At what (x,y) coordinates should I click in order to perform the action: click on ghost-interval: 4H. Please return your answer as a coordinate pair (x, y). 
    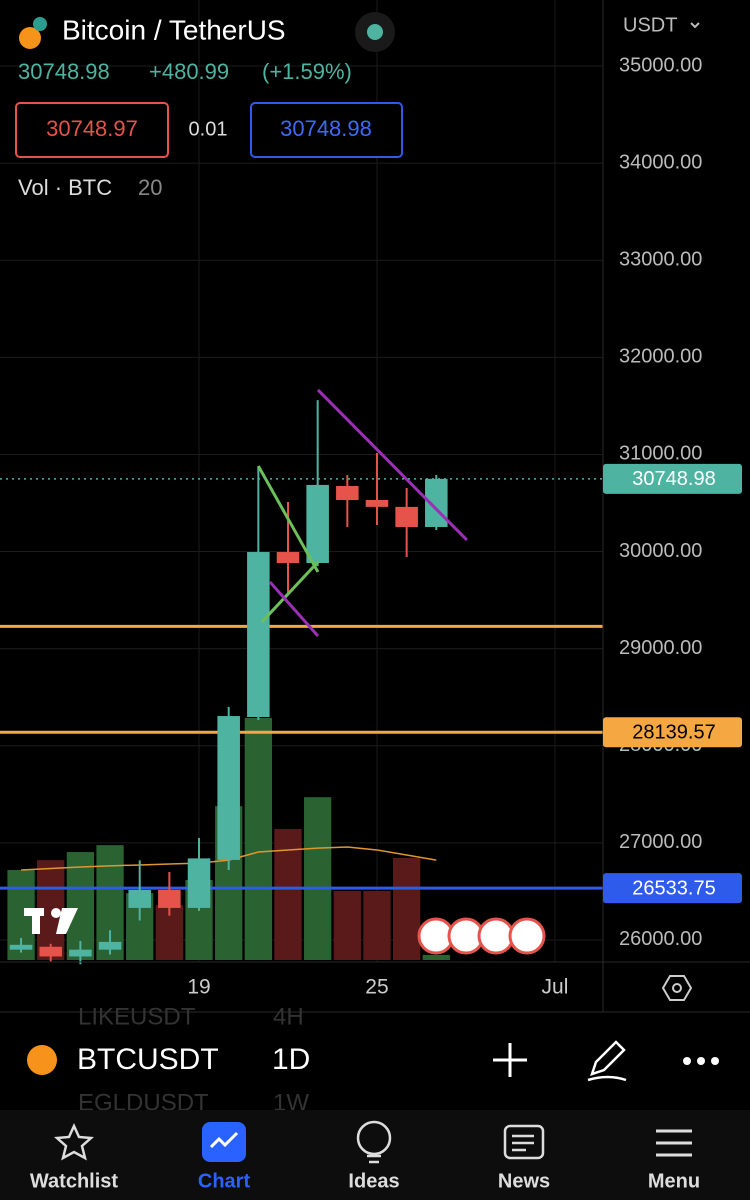
    Looking at the image, I should click on (288, 1016).